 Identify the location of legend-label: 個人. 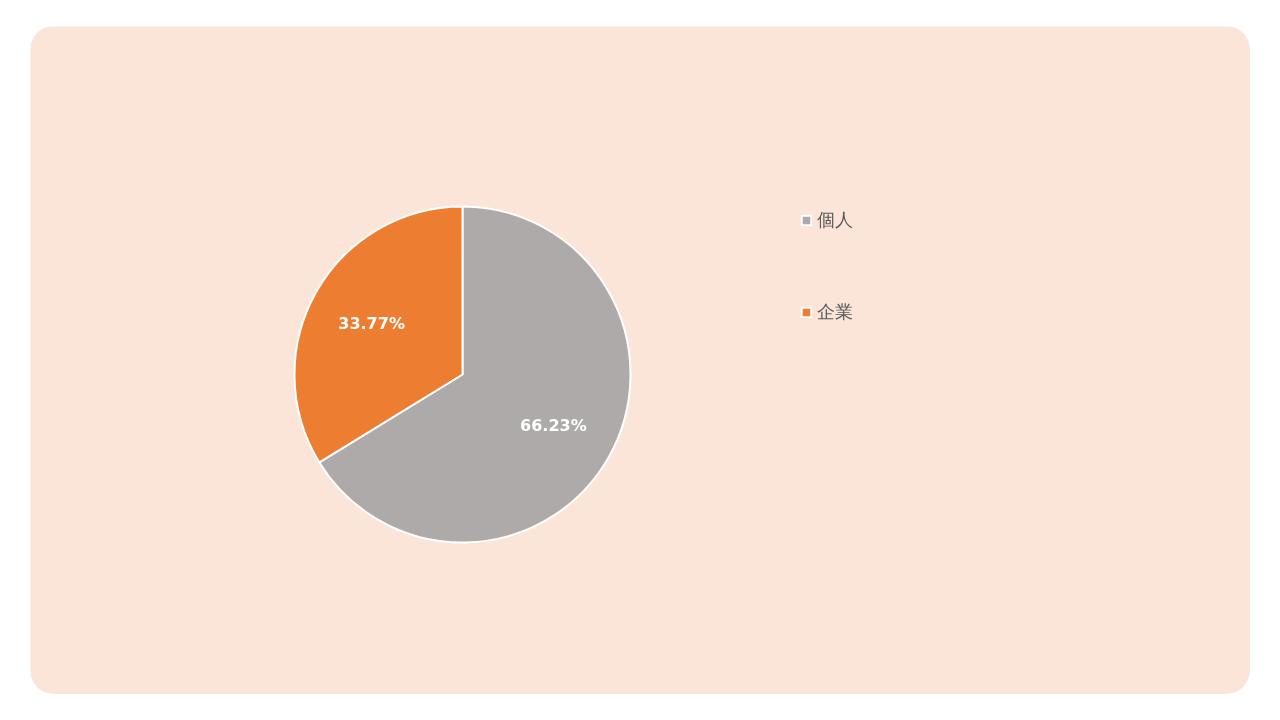
(835, 220).